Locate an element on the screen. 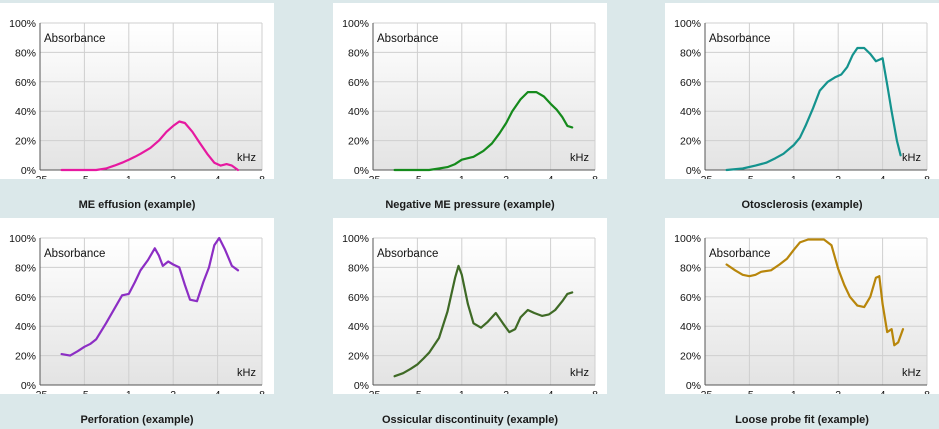 The height and width of the screenshot is (429, 939). chart-caption: Ossicular discontinuity (example) is located at coordinates (470, 420).